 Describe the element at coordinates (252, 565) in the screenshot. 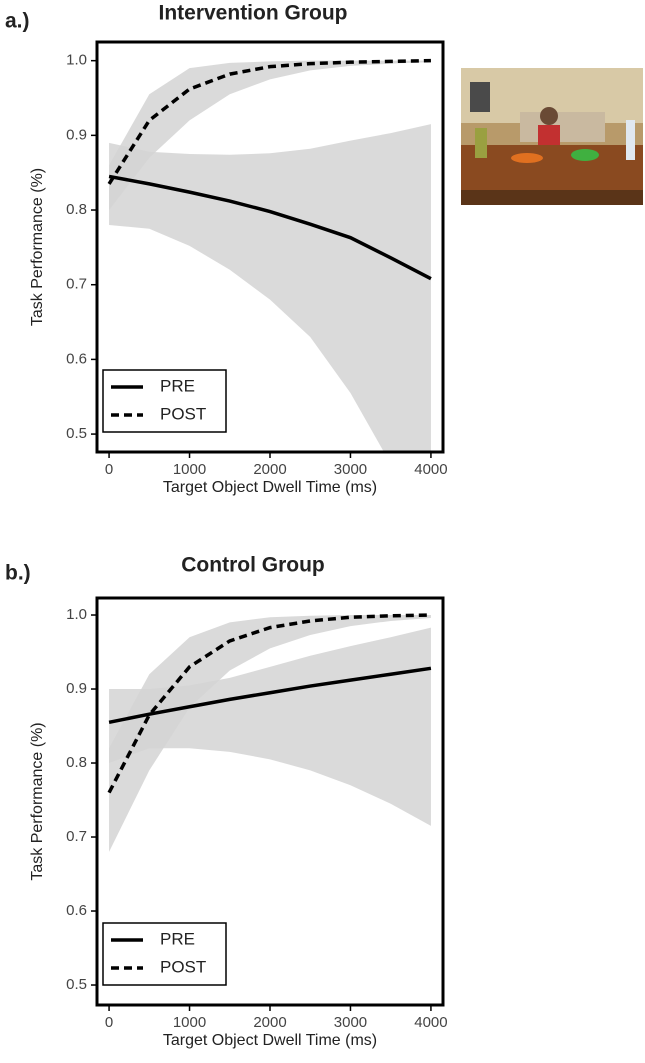

I see `chart-title: Control Group` at that location.